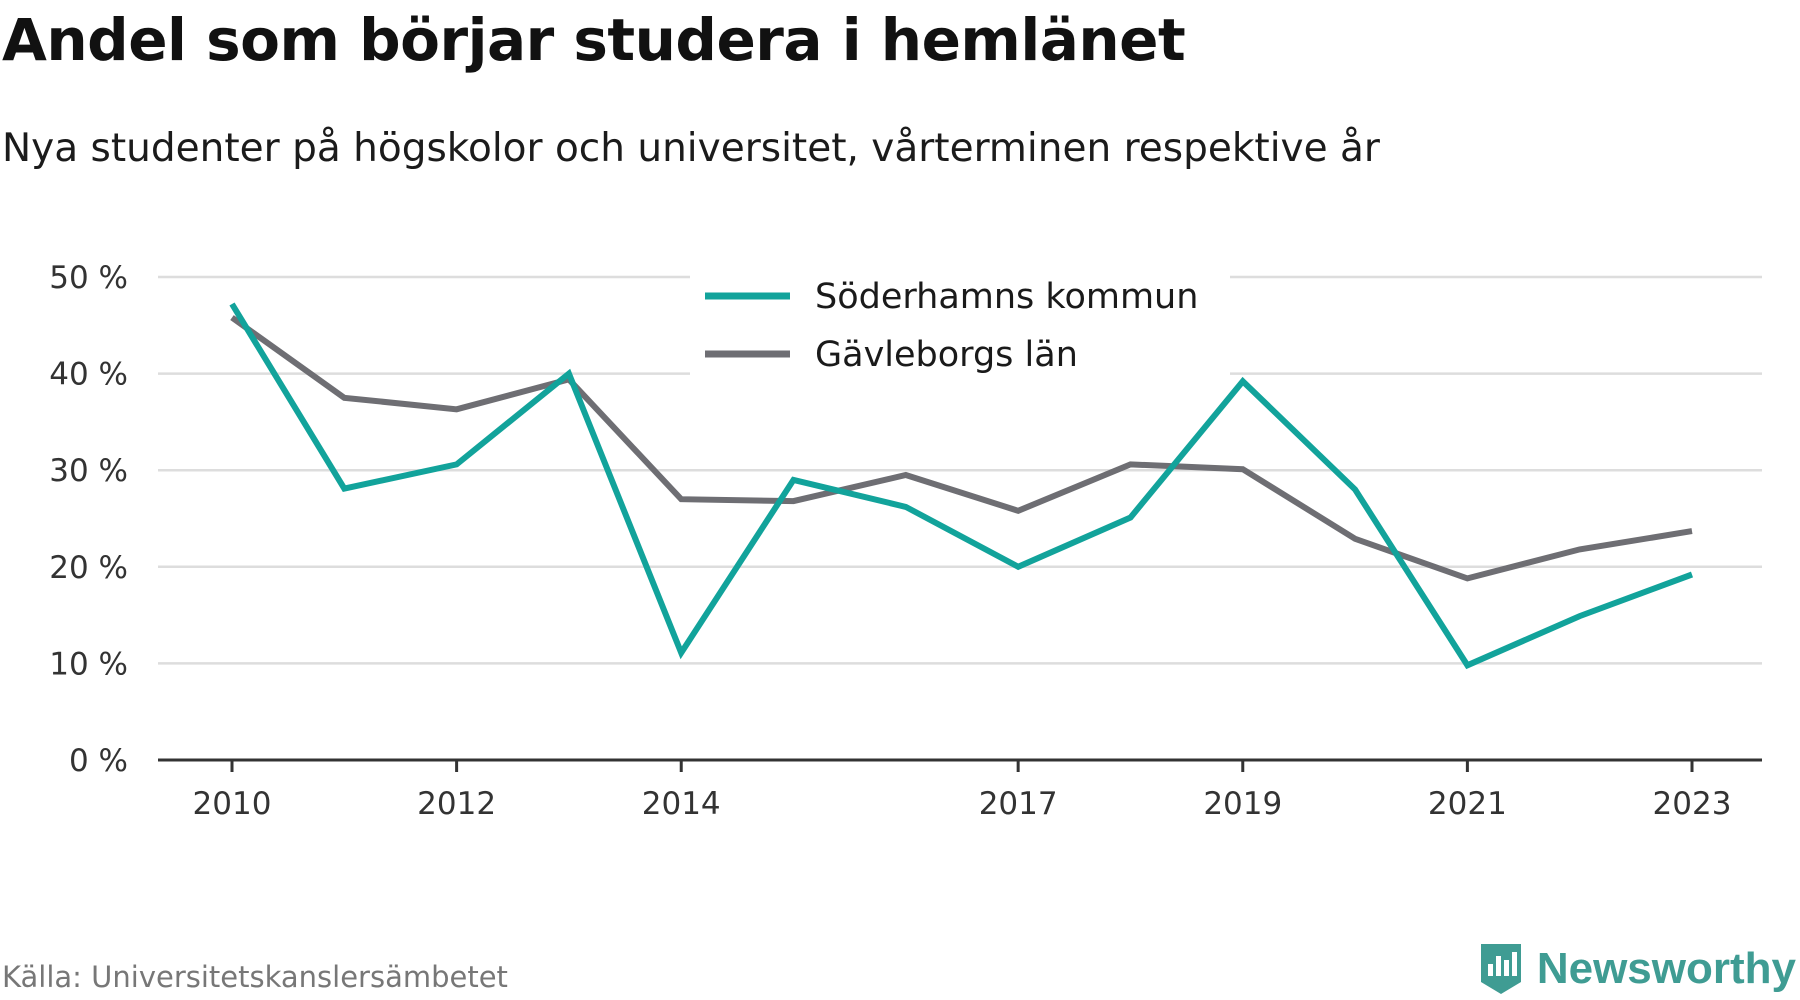 The height and width of the screenshot is (1000, 1800). I want to click on y-tick-label: 30 %, so click(88, 471).